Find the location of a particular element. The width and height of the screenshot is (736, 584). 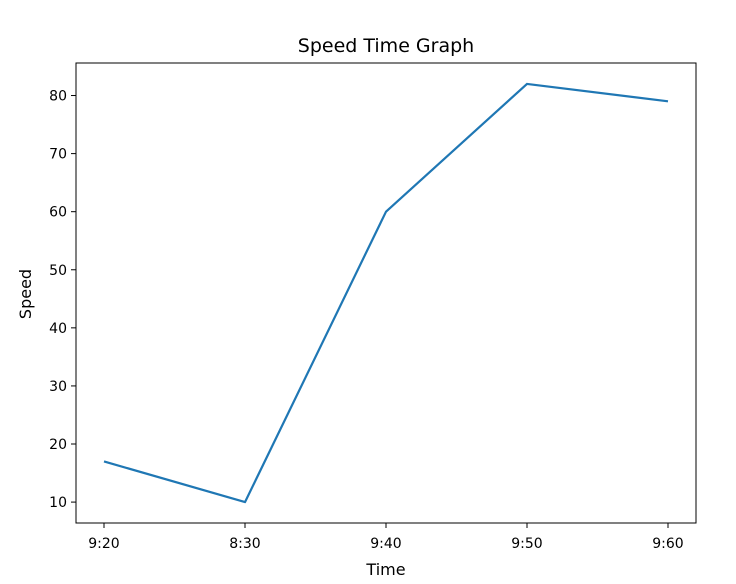

y-tick-label: 10 is located at coordinates (58, 503).